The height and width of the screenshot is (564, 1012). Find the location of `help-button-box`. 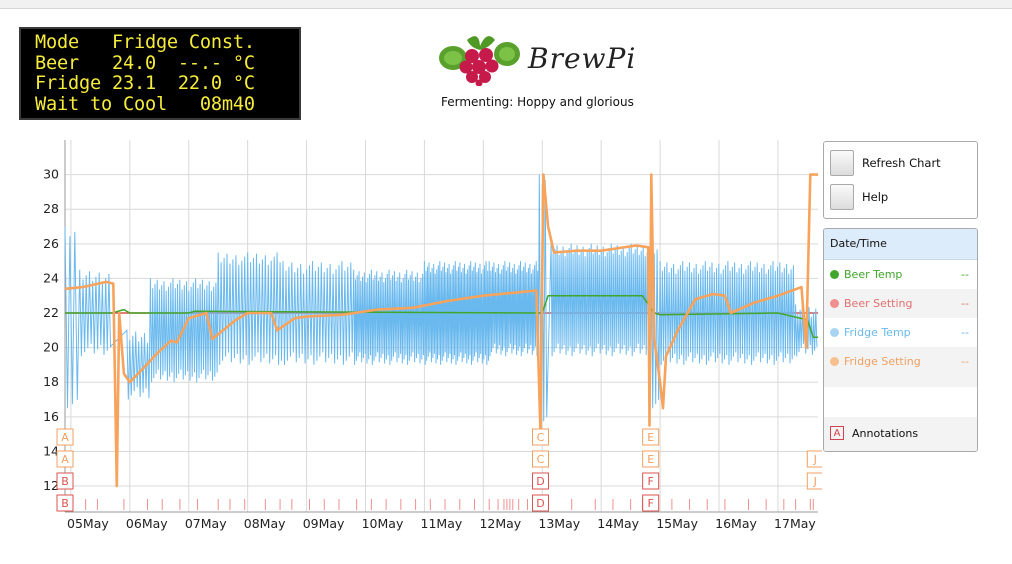

help-button-box is located at coordinates (842, 197).